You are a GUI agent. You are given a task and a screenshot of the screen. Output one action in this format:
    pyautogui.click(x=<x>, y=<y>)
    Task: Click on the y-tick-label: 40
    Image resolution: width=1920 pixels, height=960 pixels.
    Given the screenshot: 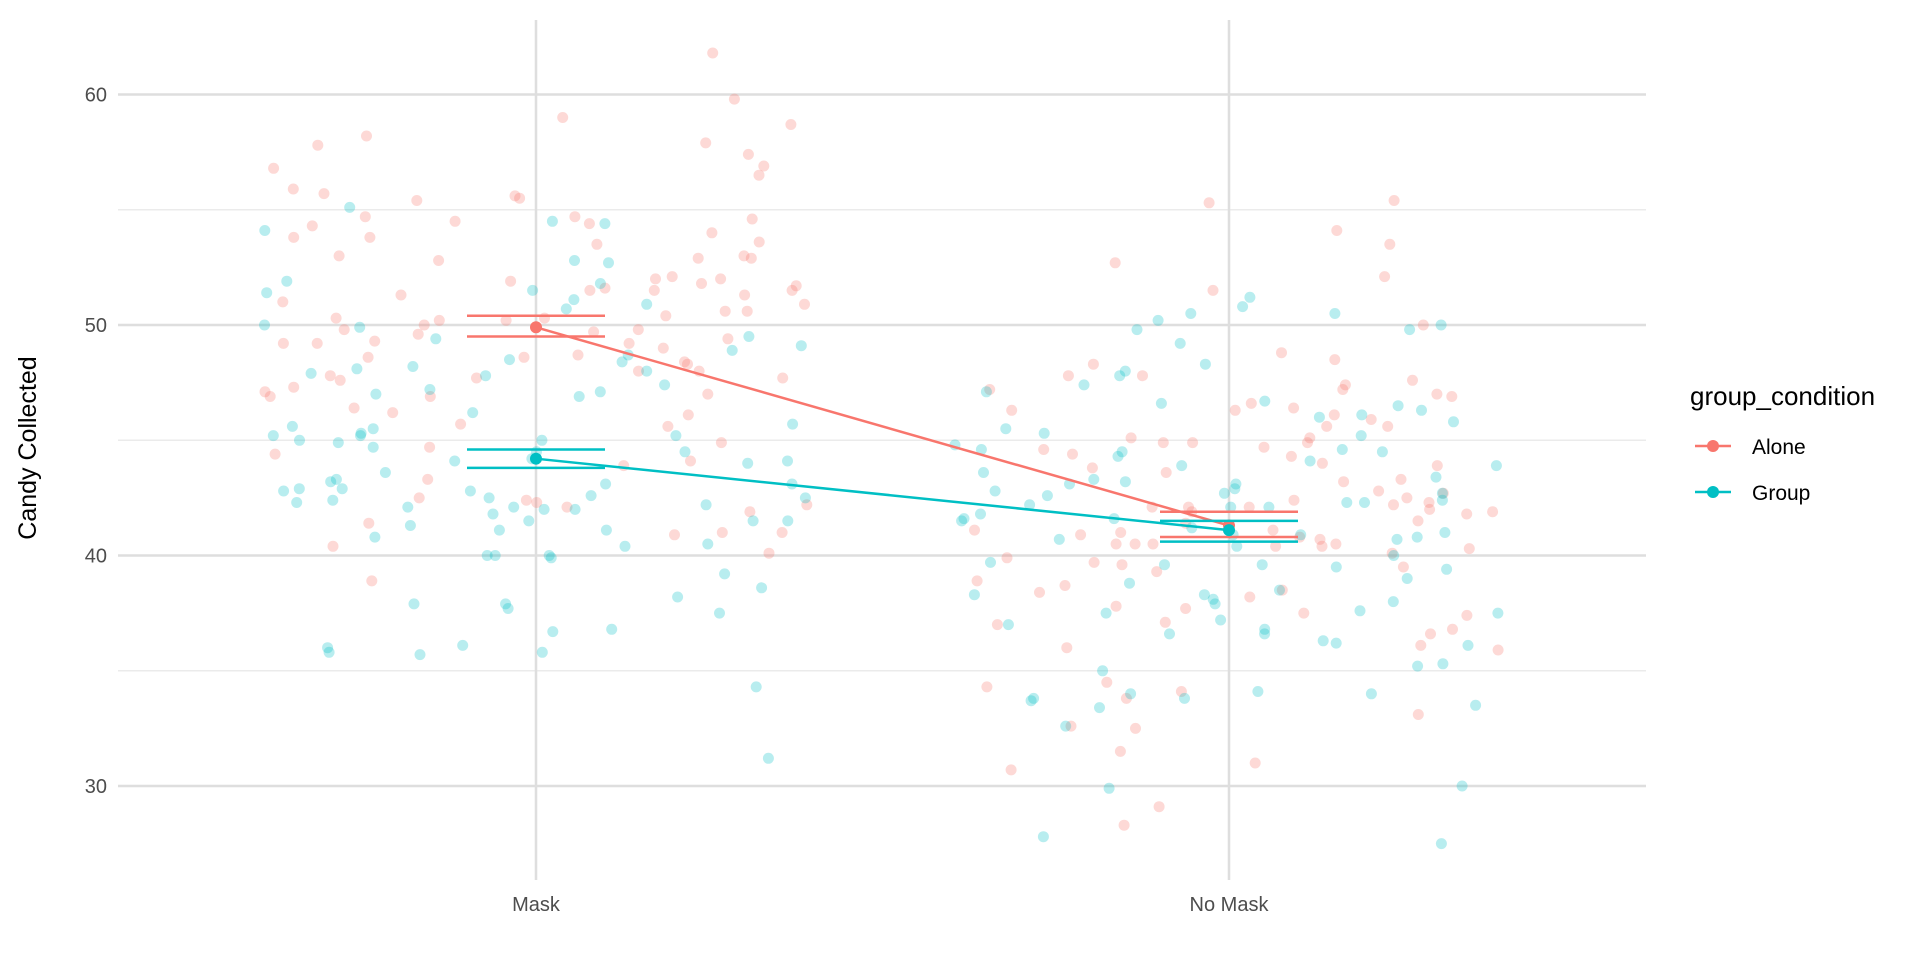 What is the action you would take?
    pyautogui.click(x=96, y=557)
    